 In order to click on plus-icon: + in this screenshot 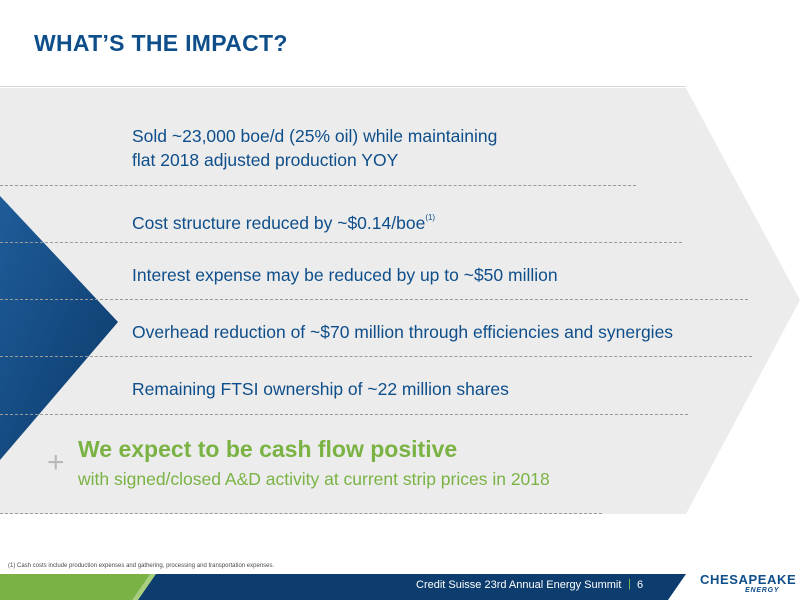, I will do `click(56, 462)`.